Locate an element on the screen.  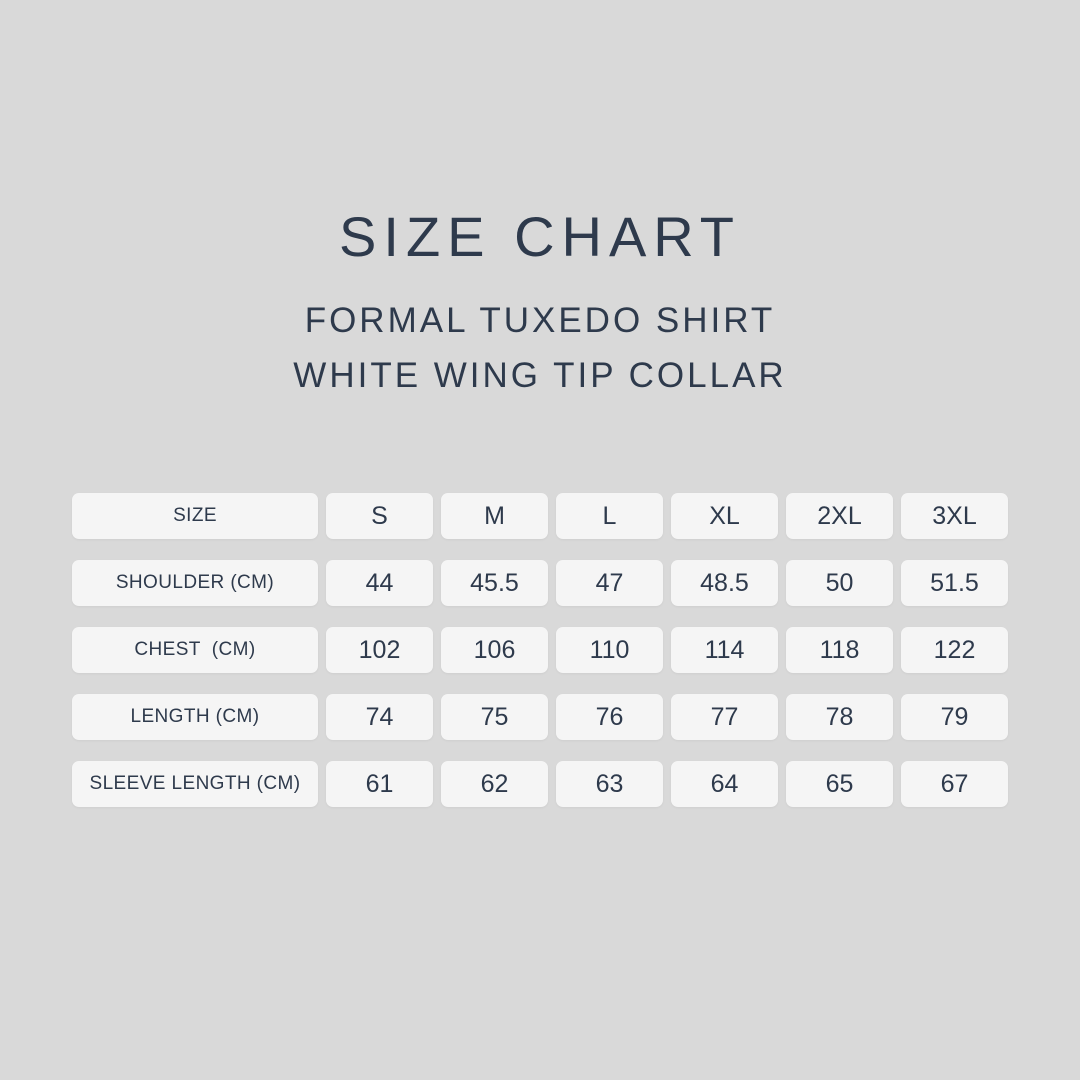
chest-value-l: 110 is located at coordinates (609, 650).